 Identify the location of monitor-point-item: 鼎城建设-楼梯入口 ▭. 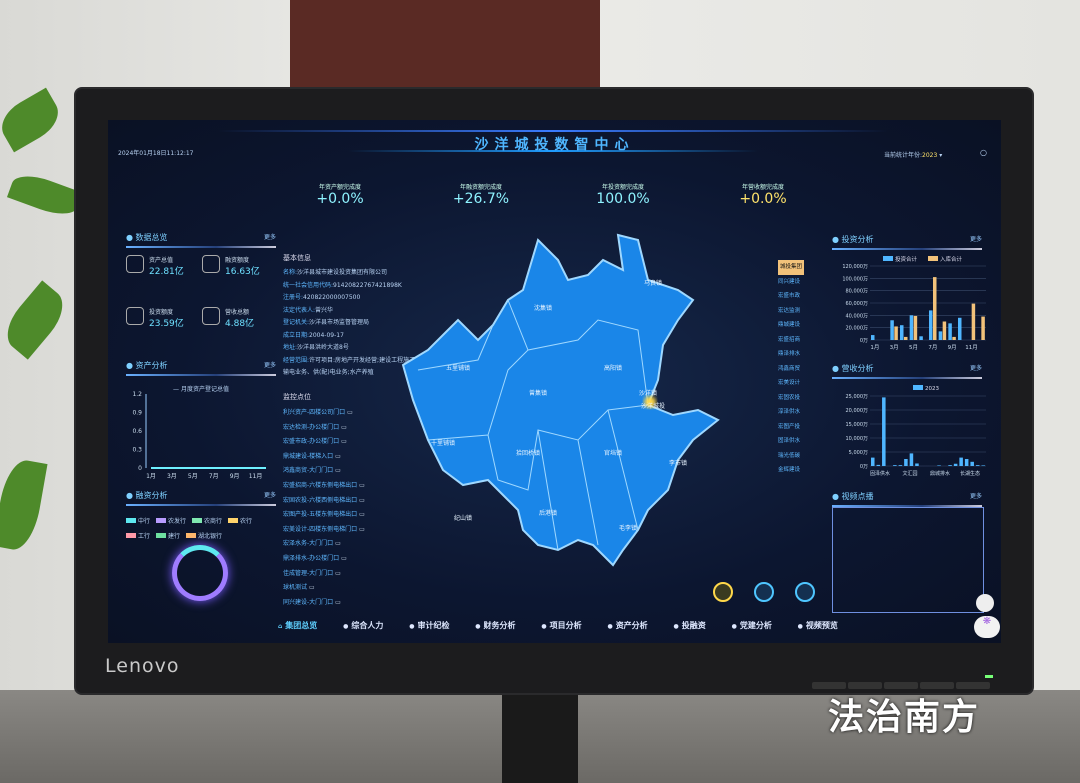
(312, 456).